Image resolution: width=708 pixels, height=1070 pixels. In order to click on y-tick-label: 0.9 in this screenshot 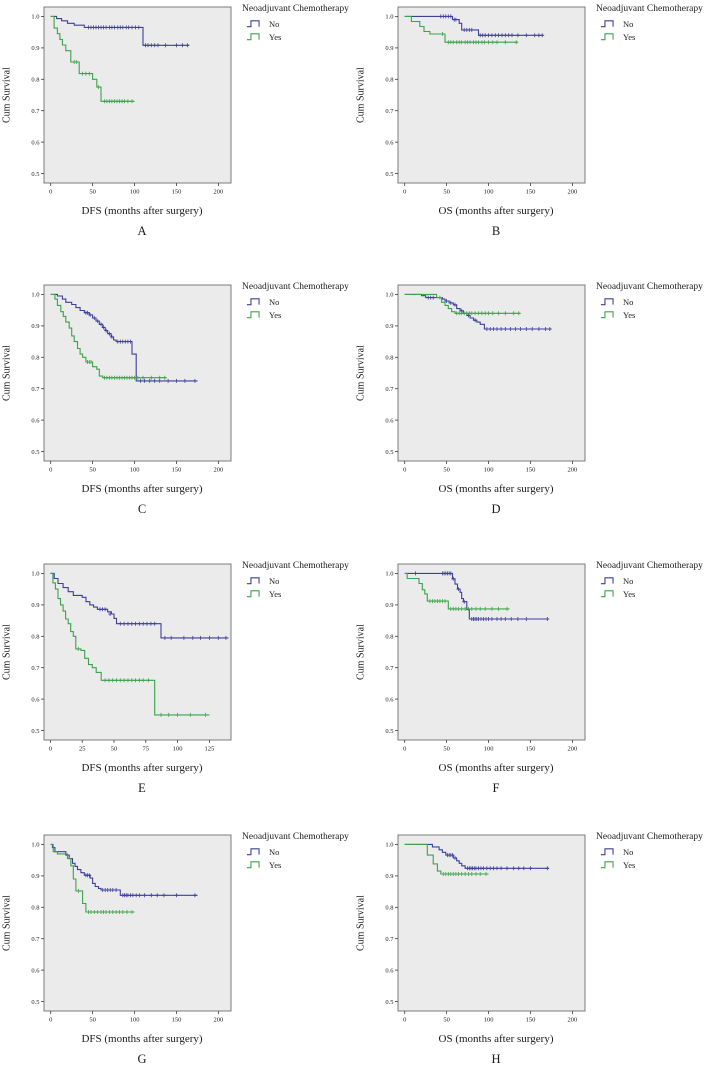, I will do `click(35, 48)`.